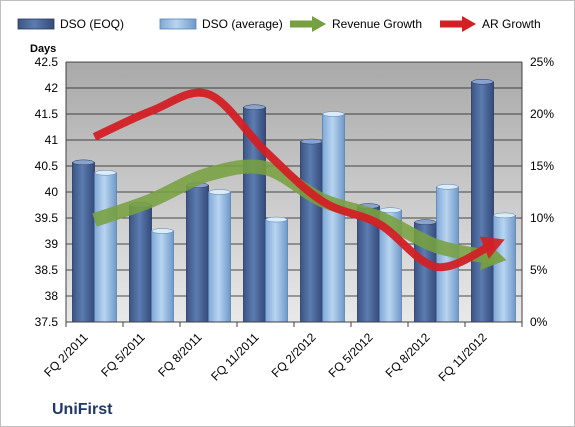 The image size is (575, 427). What do you see at coordinates (52, 88) in the screenshot?
I see `y-tick-label: 42` at bounding box center [52, 88].